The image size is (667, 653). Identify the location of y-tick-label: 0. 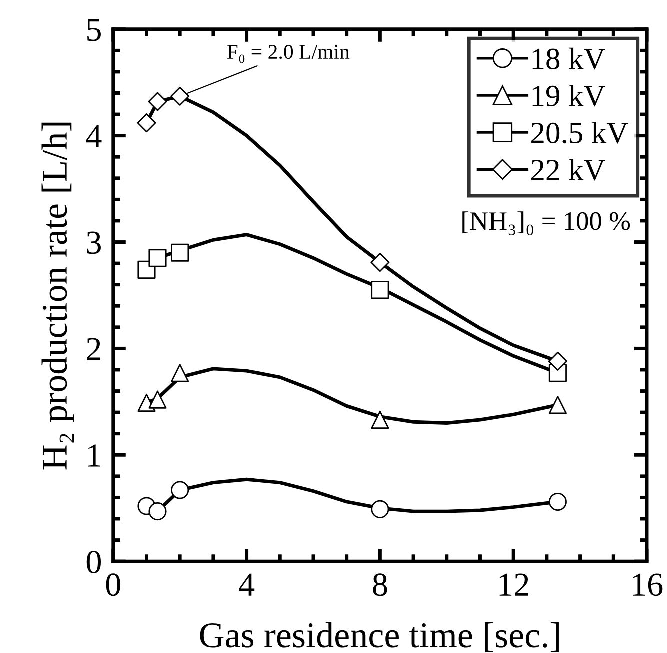
(94, 562).